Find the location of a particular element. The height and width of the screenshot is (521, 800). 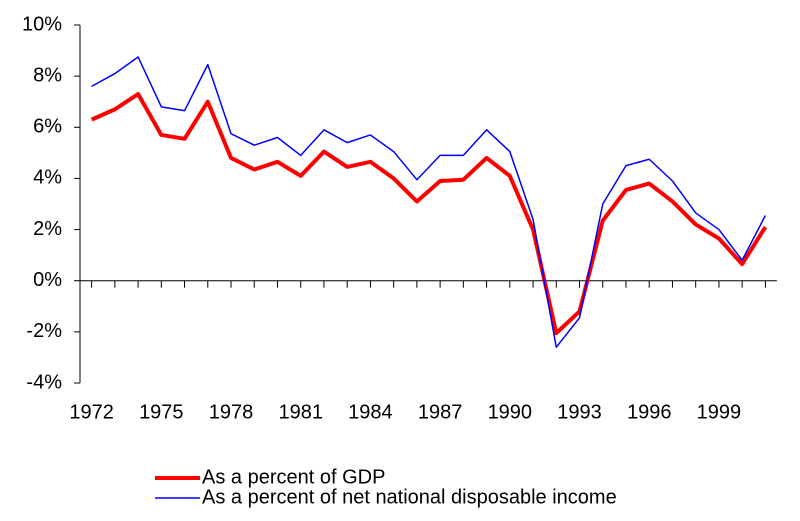

y-tick-label: 8% is located at coordinates (47, 75).